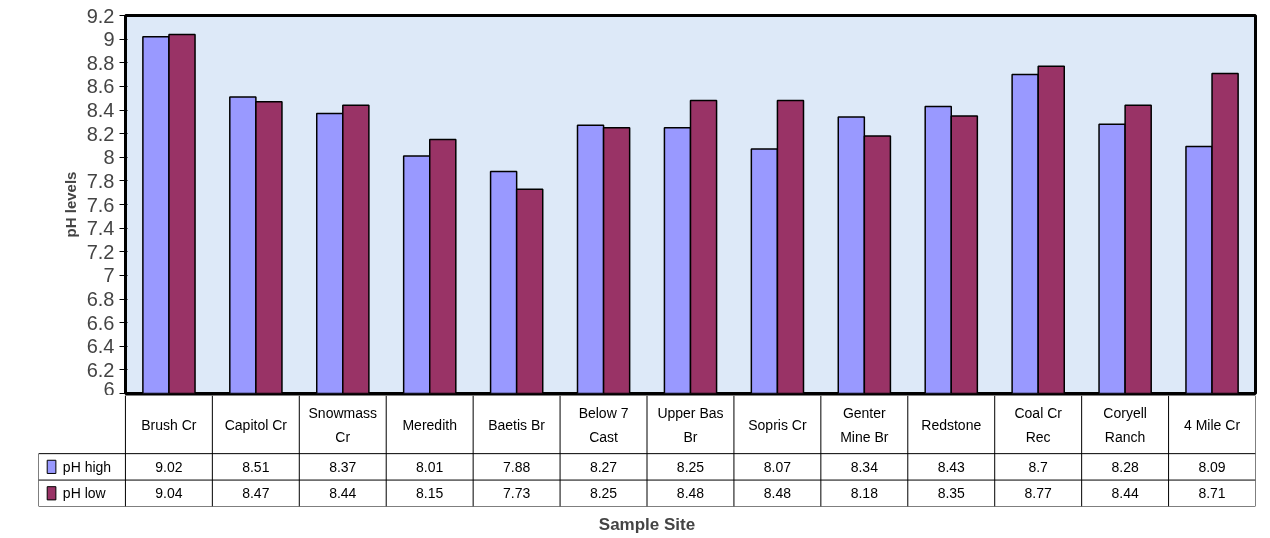  Describe the element at coordinates (100, 133) in the screenshot. I see `y-tick-label: 8.2` at that location.